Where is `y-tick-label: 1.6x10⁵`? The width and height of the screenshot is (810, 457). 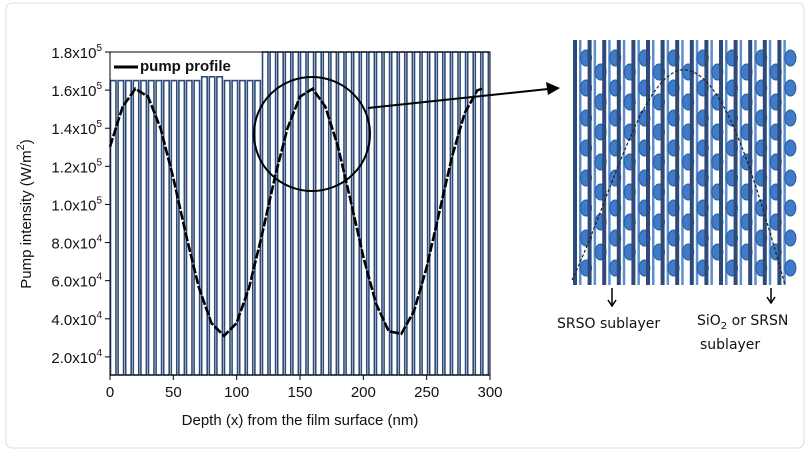
y-tick-label: 1.6x10⁵ is located at coordinates (76, 90).